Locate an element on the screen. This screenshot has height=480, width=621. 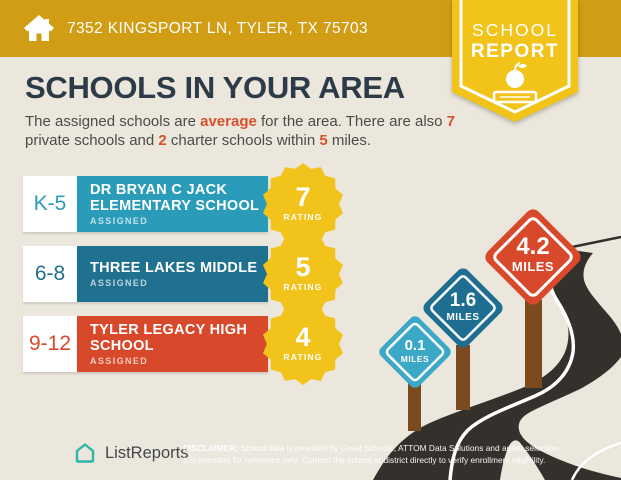
ribbon-line2: REPORT is located at coordinates (515, 51).